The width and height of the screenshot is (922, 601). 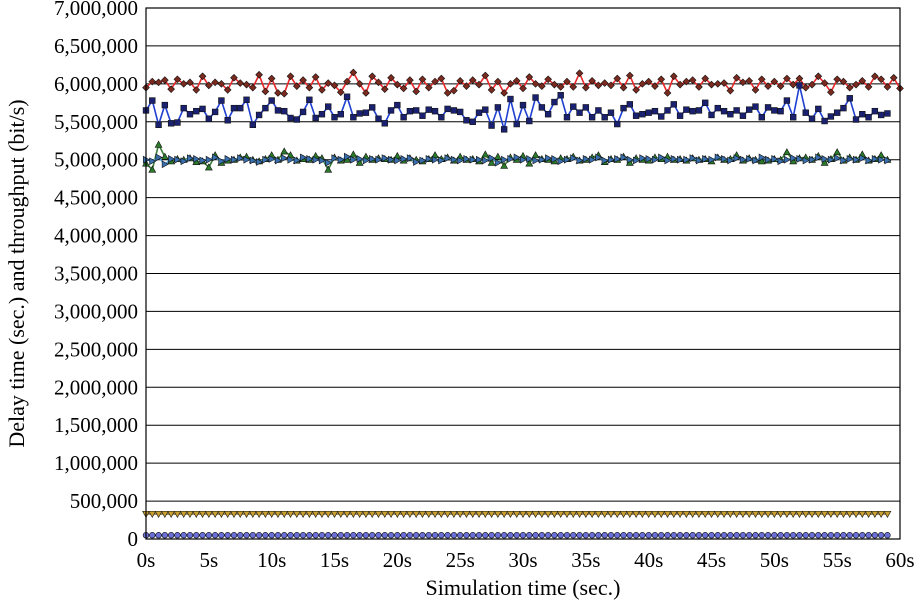 I want to click on y-tick-label: 2,500,000, so click(x=96, y=349).